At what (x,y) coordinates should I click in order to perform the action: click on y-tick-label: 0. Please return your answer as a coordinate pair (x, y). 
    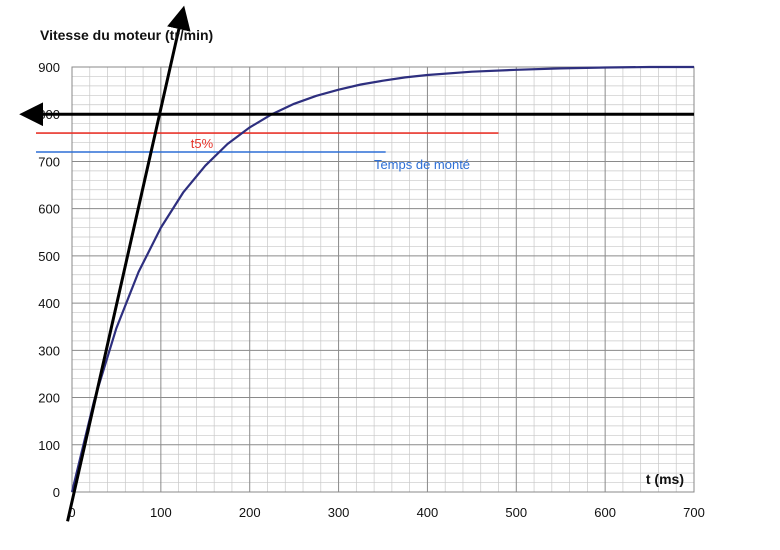
    Looking at the image, I should click on (56, 492).